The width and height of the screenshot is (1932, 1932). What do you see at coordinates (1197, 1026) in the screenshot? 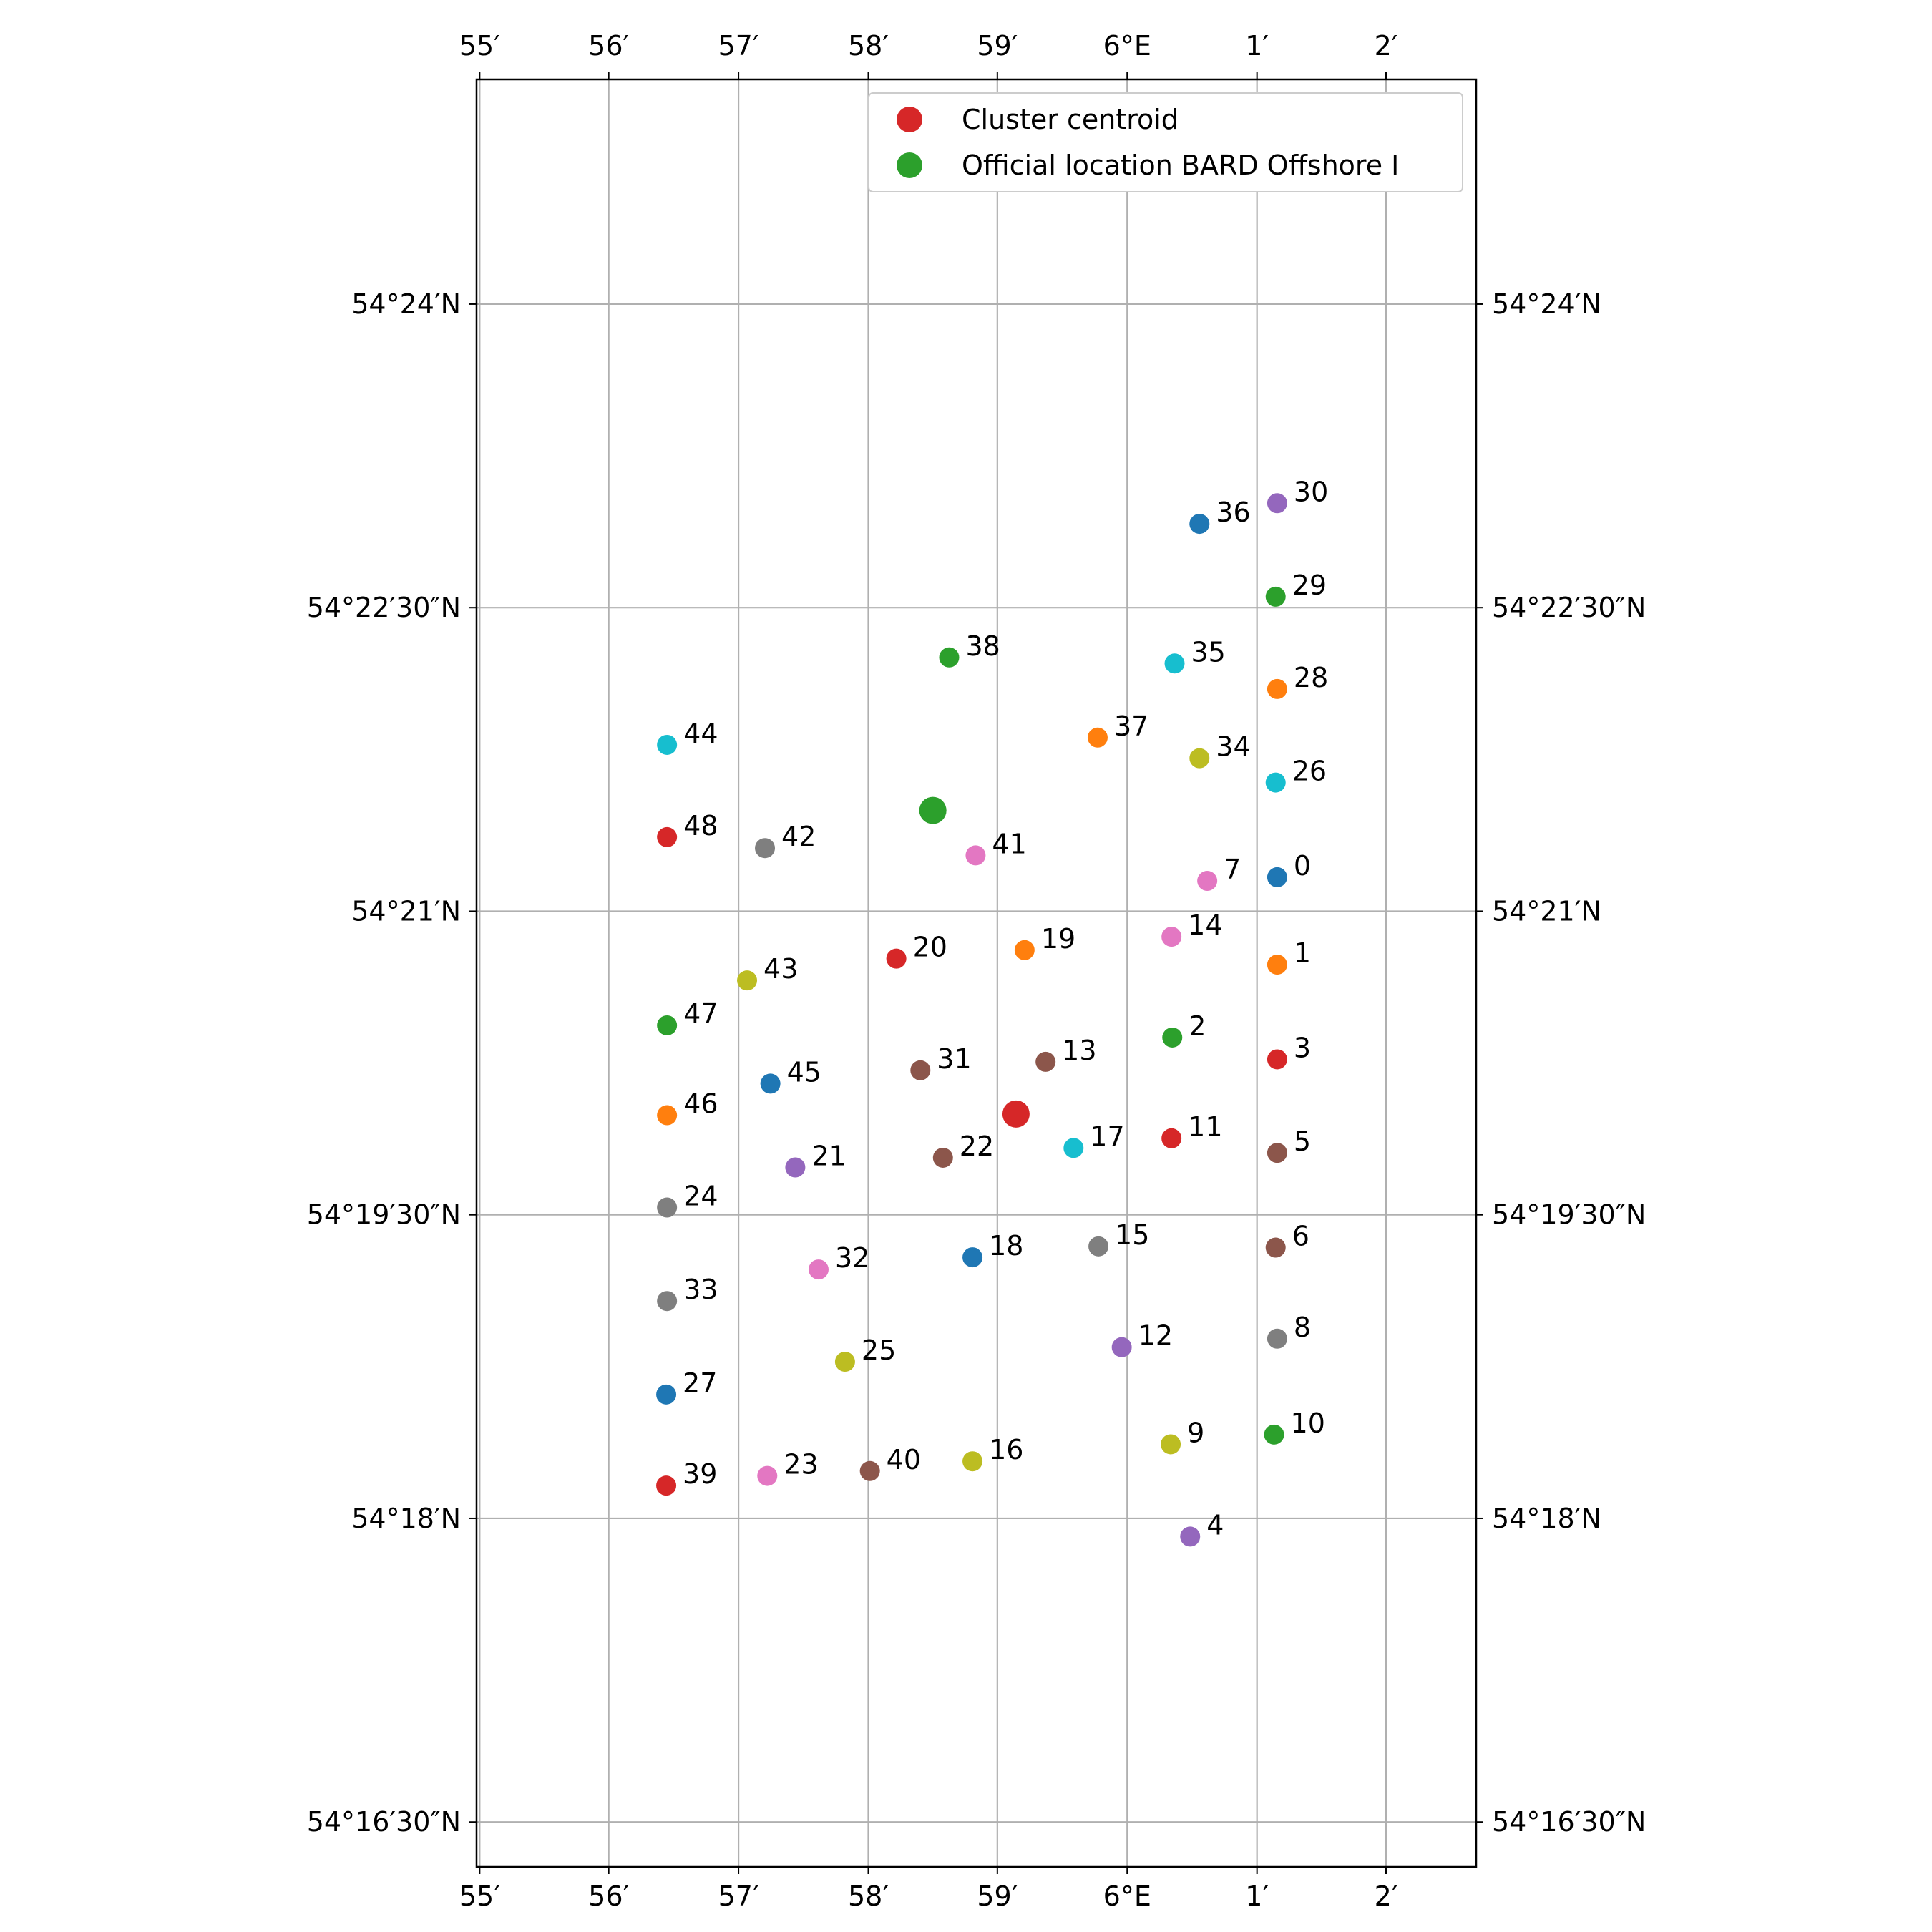
I see `turbine-label-2: 2` at bounding box center [1197, 1026].